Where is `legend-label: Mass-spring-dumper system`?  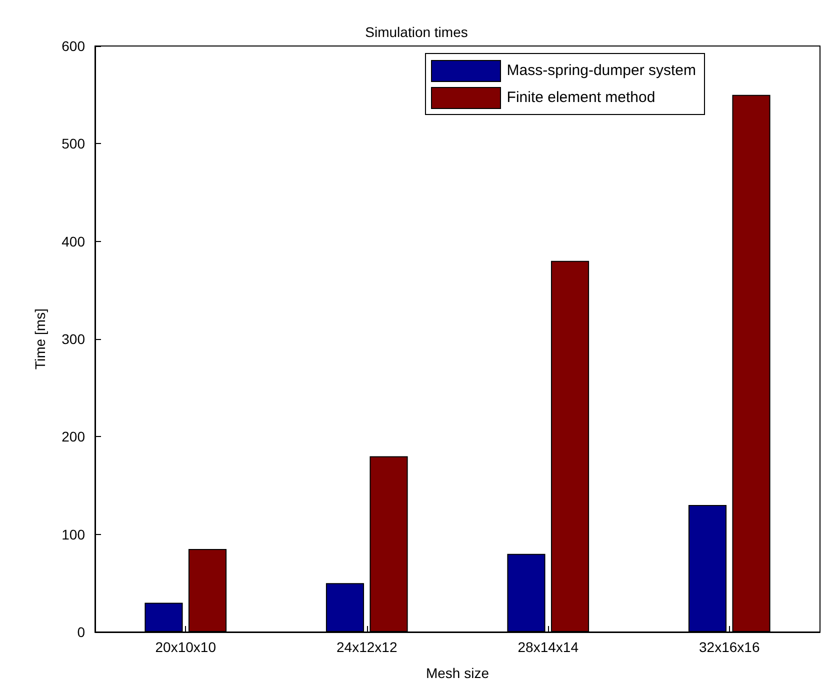 legend-label: Mass-spring-dumper system is located at coordinates (601, 70).